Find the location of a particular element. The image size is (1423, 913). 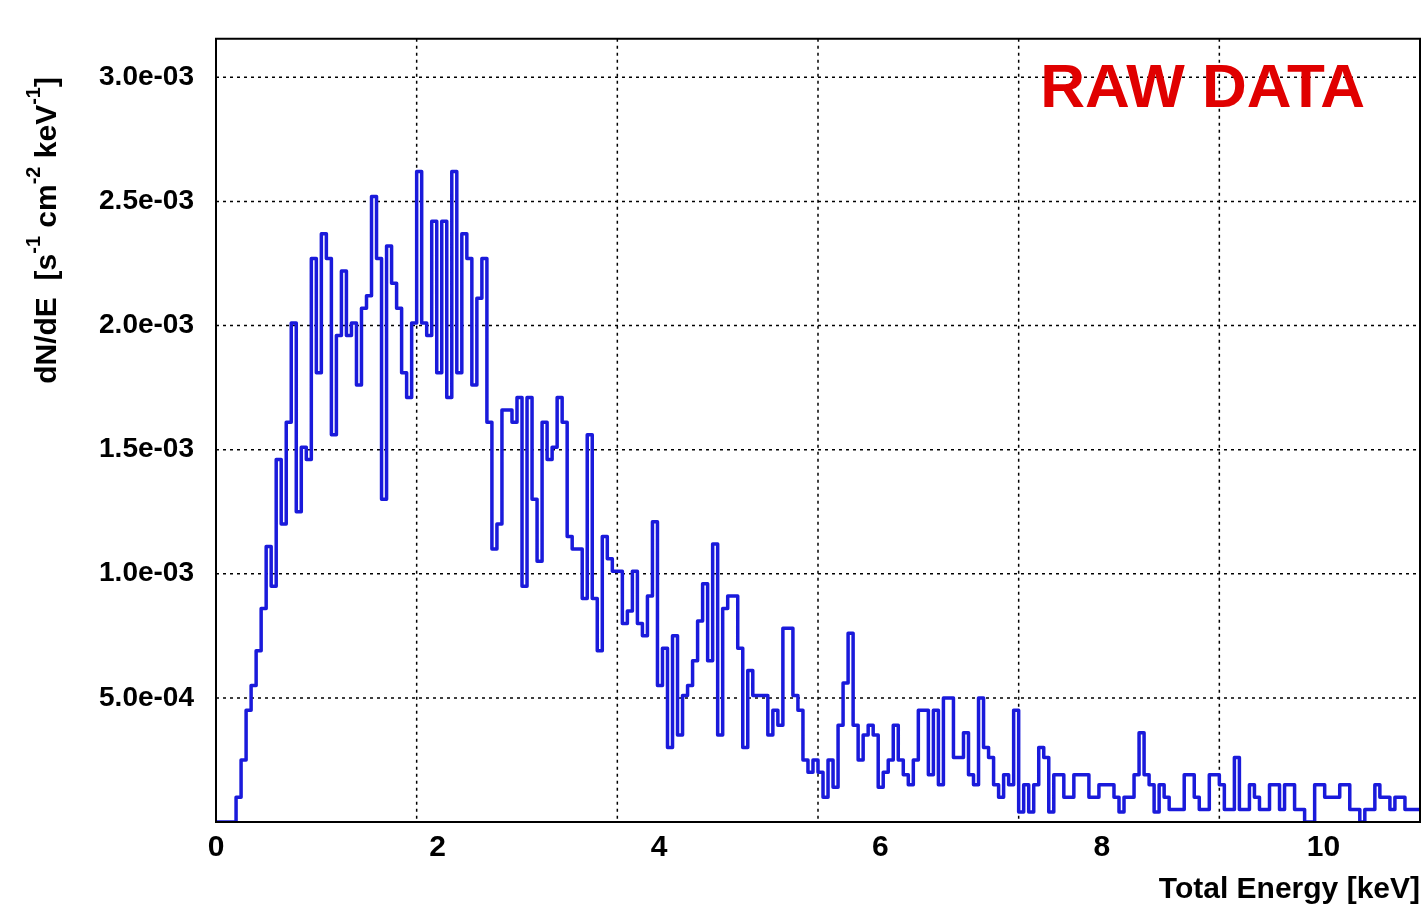

y-axis-title: dN/dE [s-1 cm-2 keV-1] is located at coordinates (42, 230).